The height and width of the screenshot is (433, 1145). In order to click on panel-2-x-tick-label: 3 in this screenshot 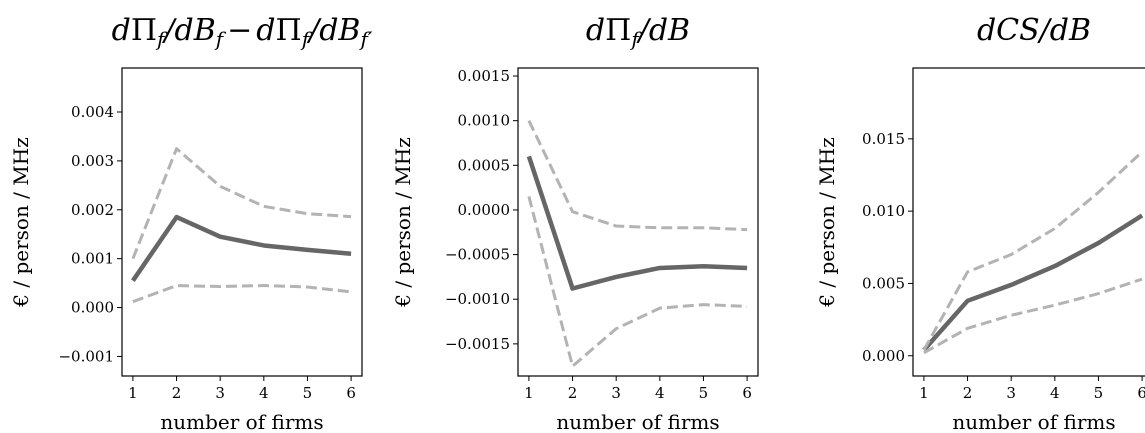, I will do `click(616, 393)`.